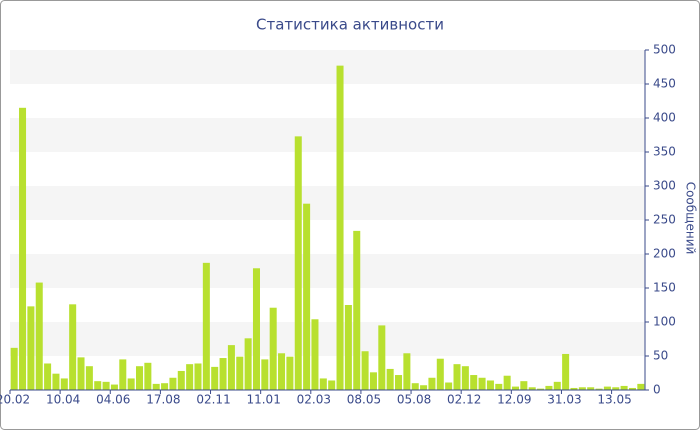 The width and height of the screenshot is (700, 430). What do you see at coordinates (664, 152) in the screenshot?
I see `y-tick-label: 350` at bounding box center [664, 152].